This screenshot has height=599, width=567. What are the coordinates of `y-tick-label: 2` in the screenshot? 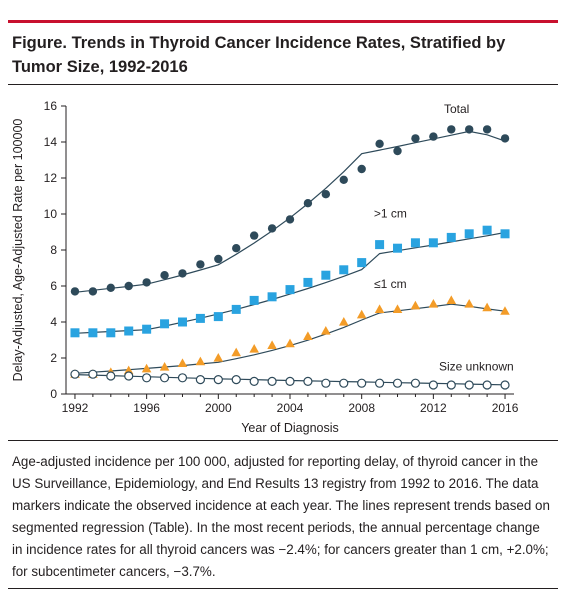 It's located at (53, 358).